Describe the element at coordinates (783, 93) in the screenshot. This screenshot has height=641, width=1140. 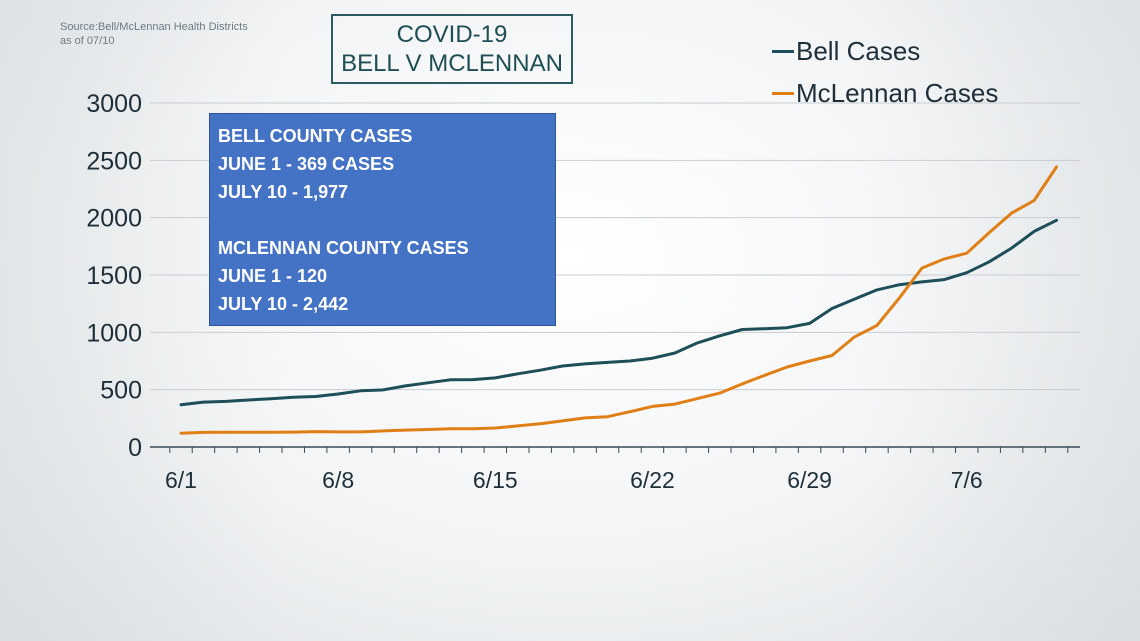
I see `legend-swatch-mclennan` at that location.